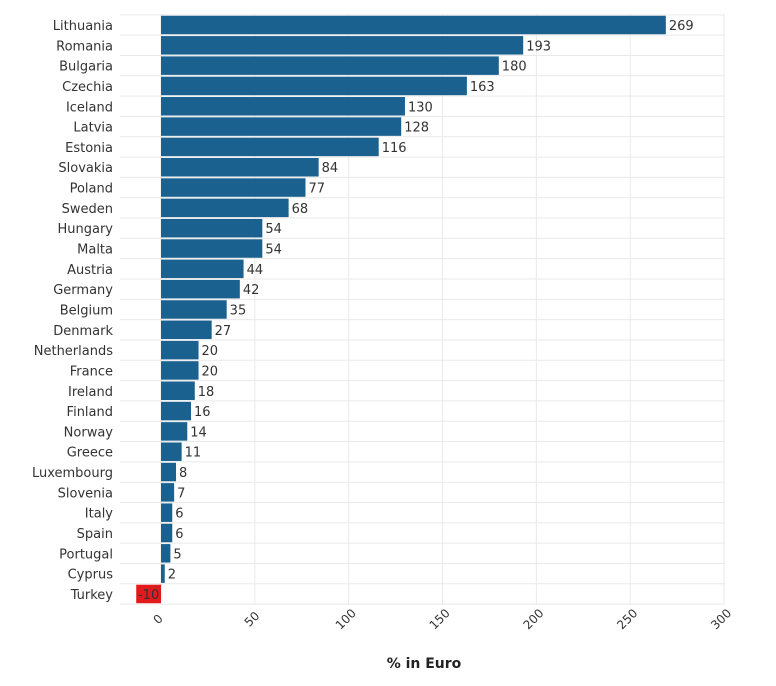 Image resolution: width=776 pixels, height=686 pixels. Describe the element at coordinates (180, 370) in the screenshot. I see `bar-france` at that location.